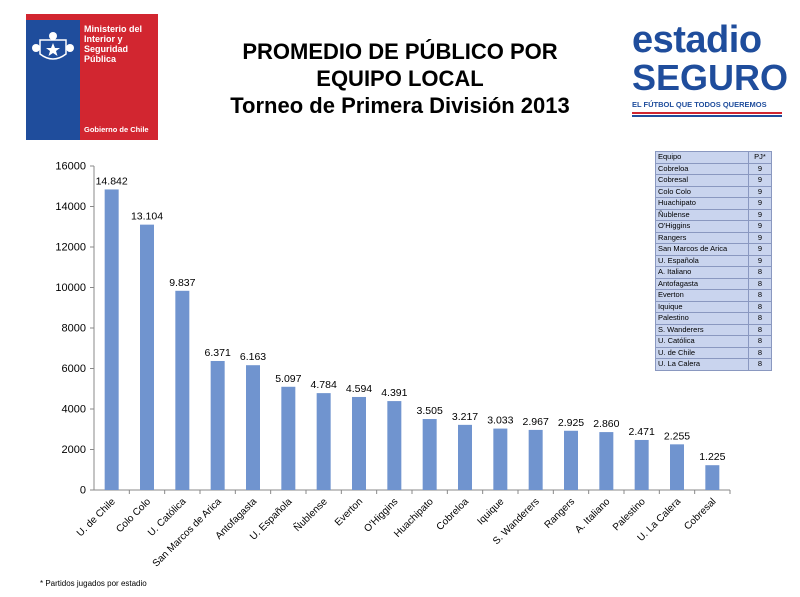 The image size is (800, 597). I want to click on table-row: U. La Calera 8, so click(713, 364).